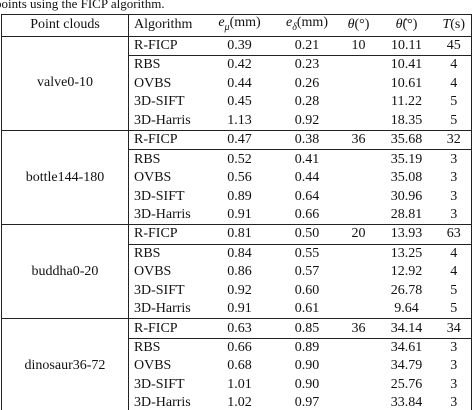 The image size is (474, 410). What do you see at coordinates (307, 234) in the screenshot?
I see `value-cell: 0.50` at bounding box center [307, 234].